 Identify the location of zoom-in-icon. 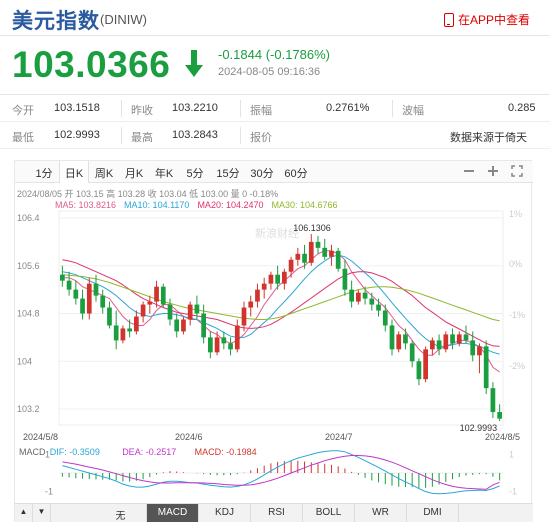
(493, 171).